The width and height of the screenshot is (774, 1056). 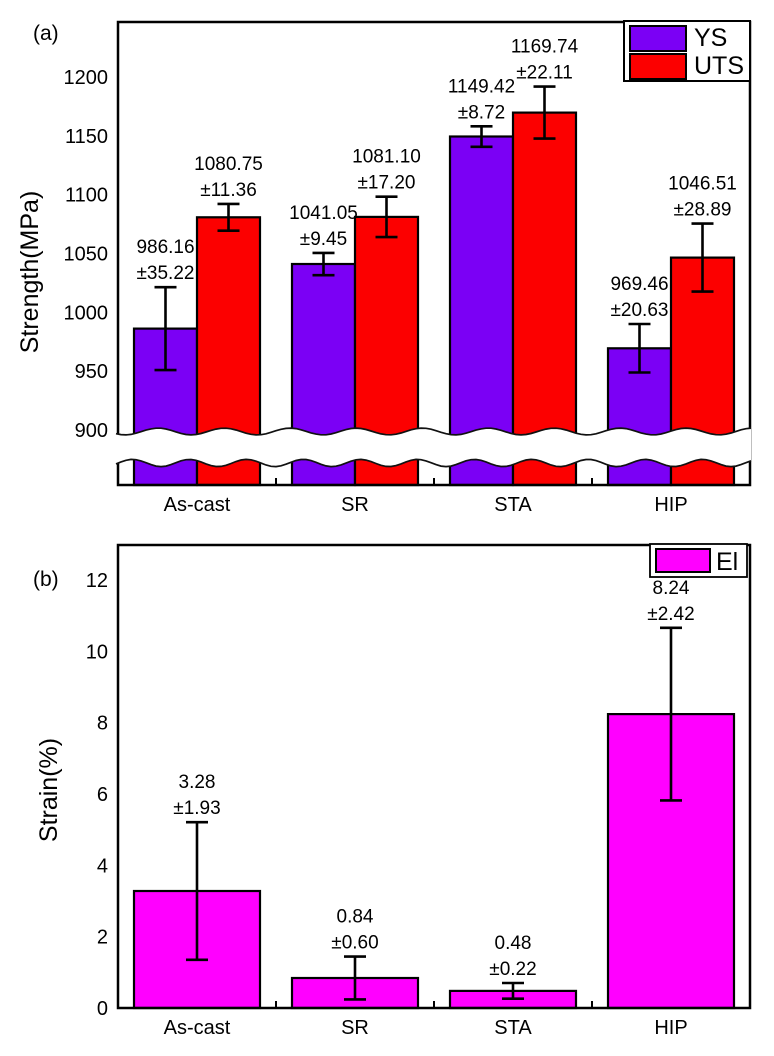 I want to click on value-error-label: ±2.42, so click(x=670, y=614).